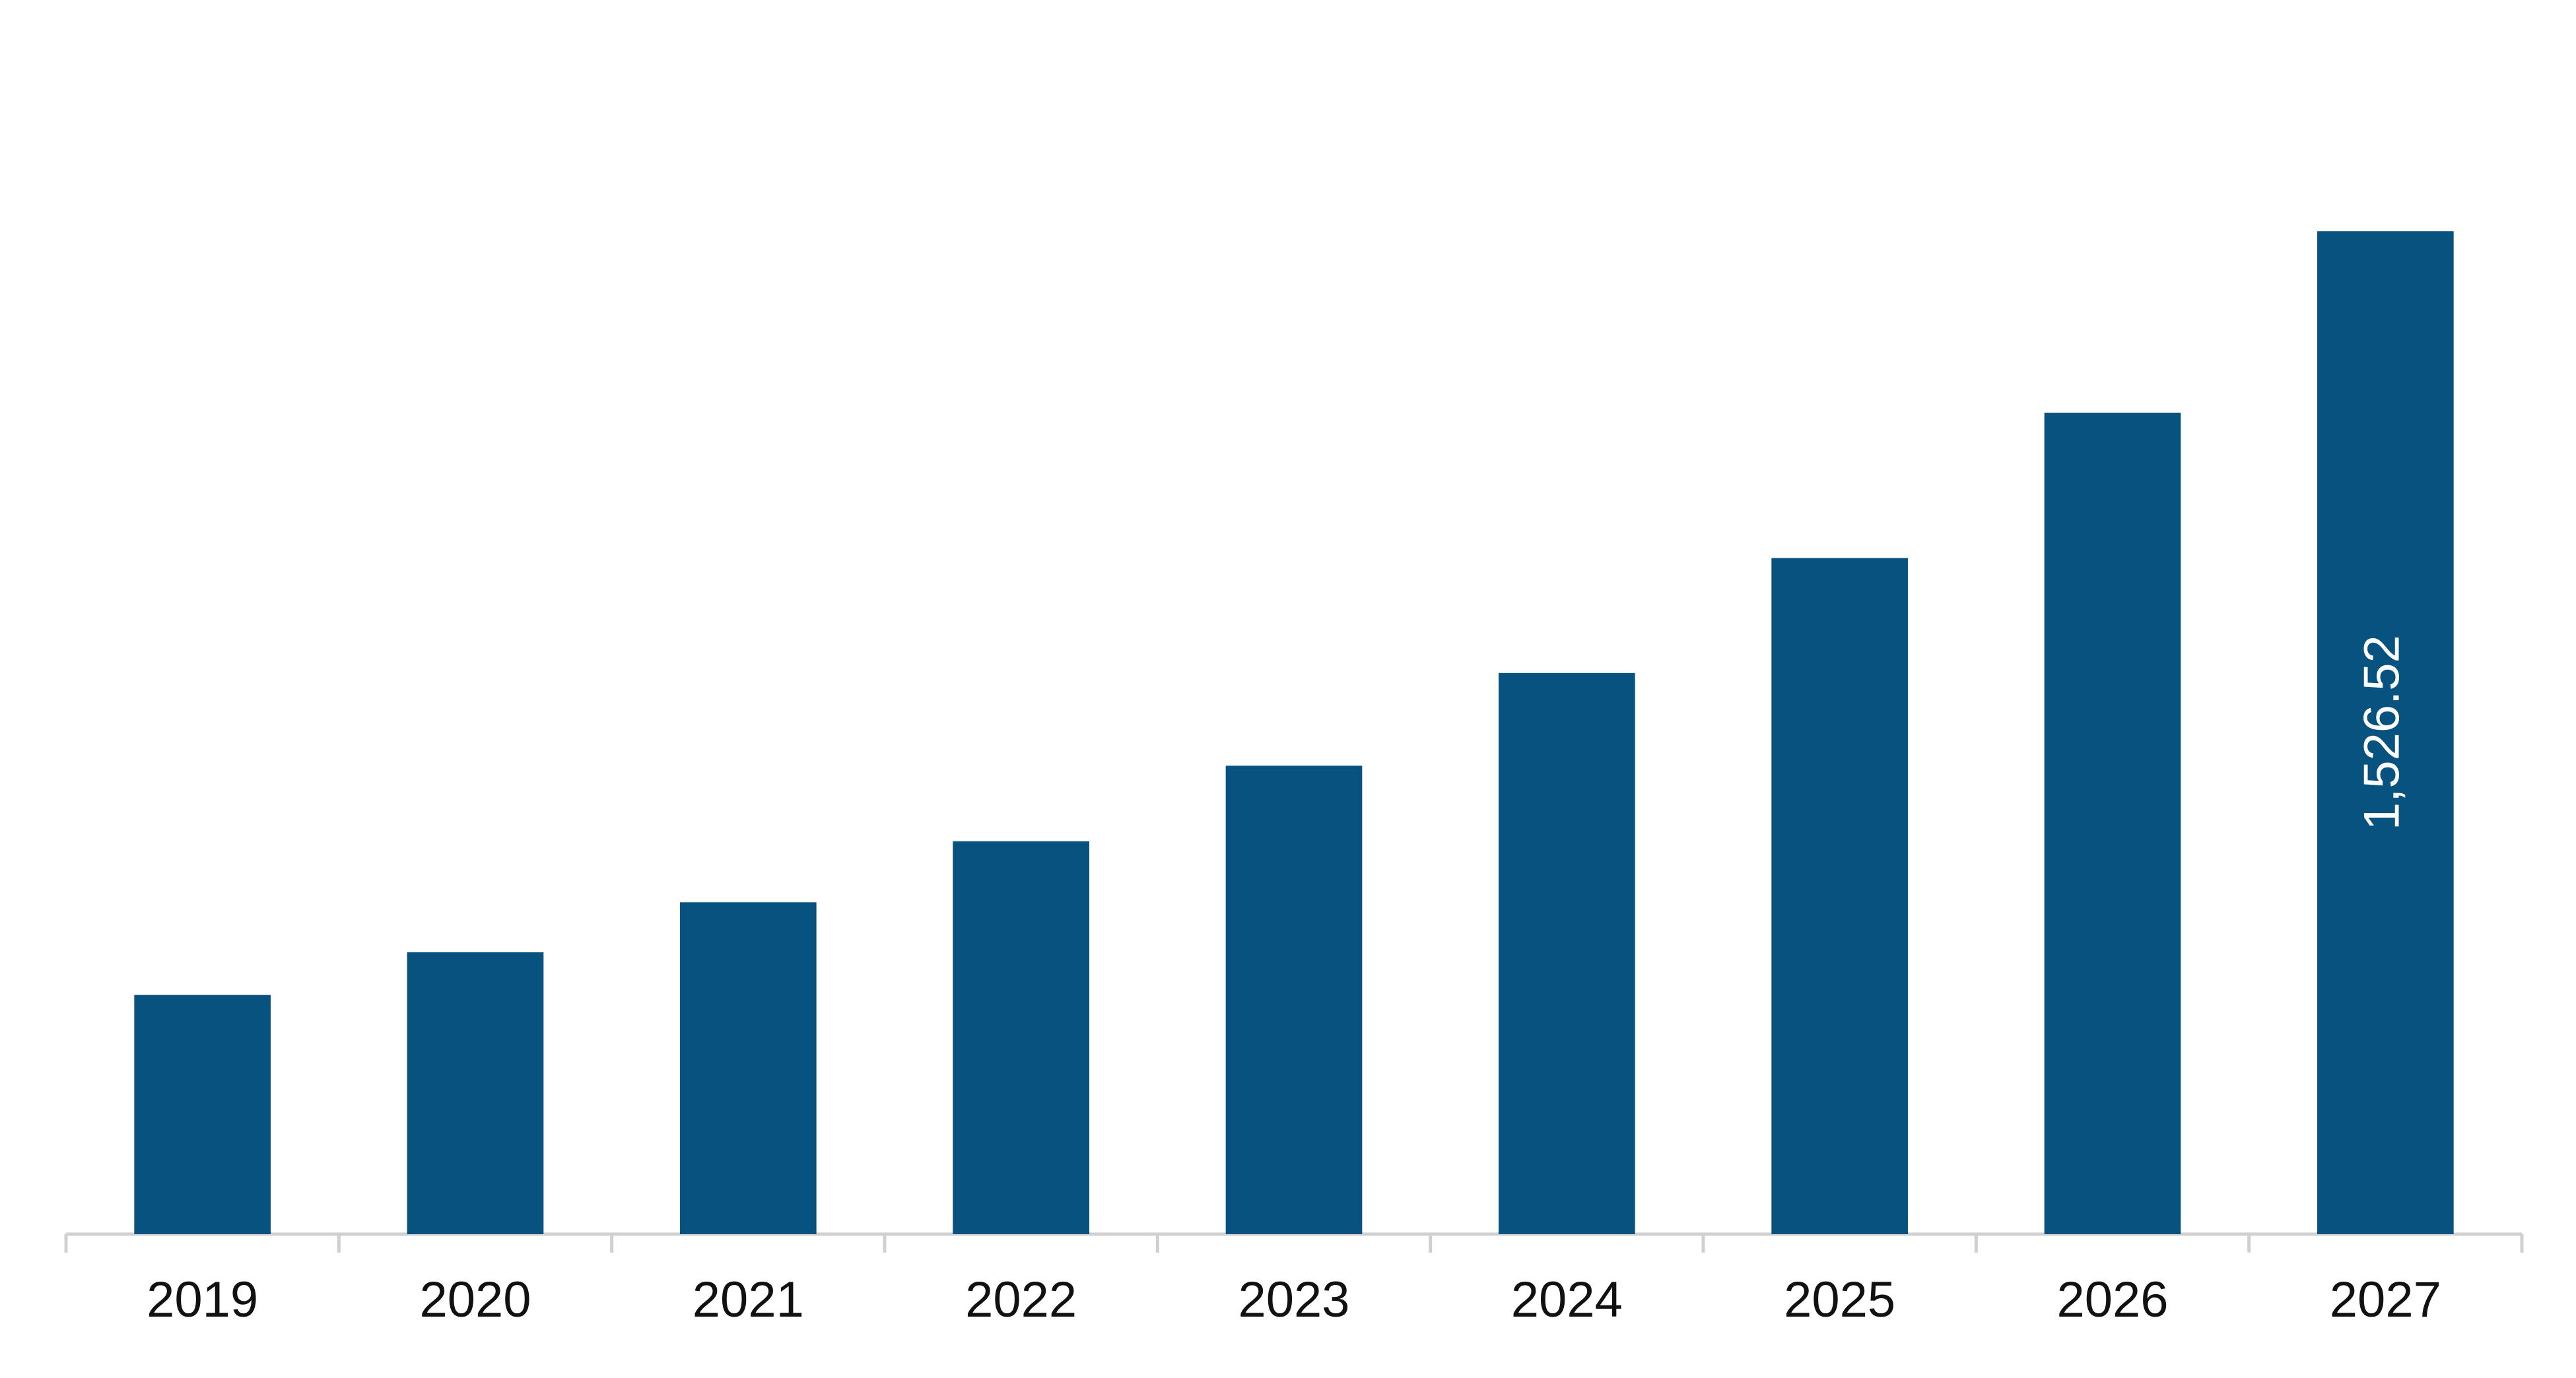  Describe the element at coordinates (203, 1300) in the screenshot. I see `x-tick-label: 2019` at that location.